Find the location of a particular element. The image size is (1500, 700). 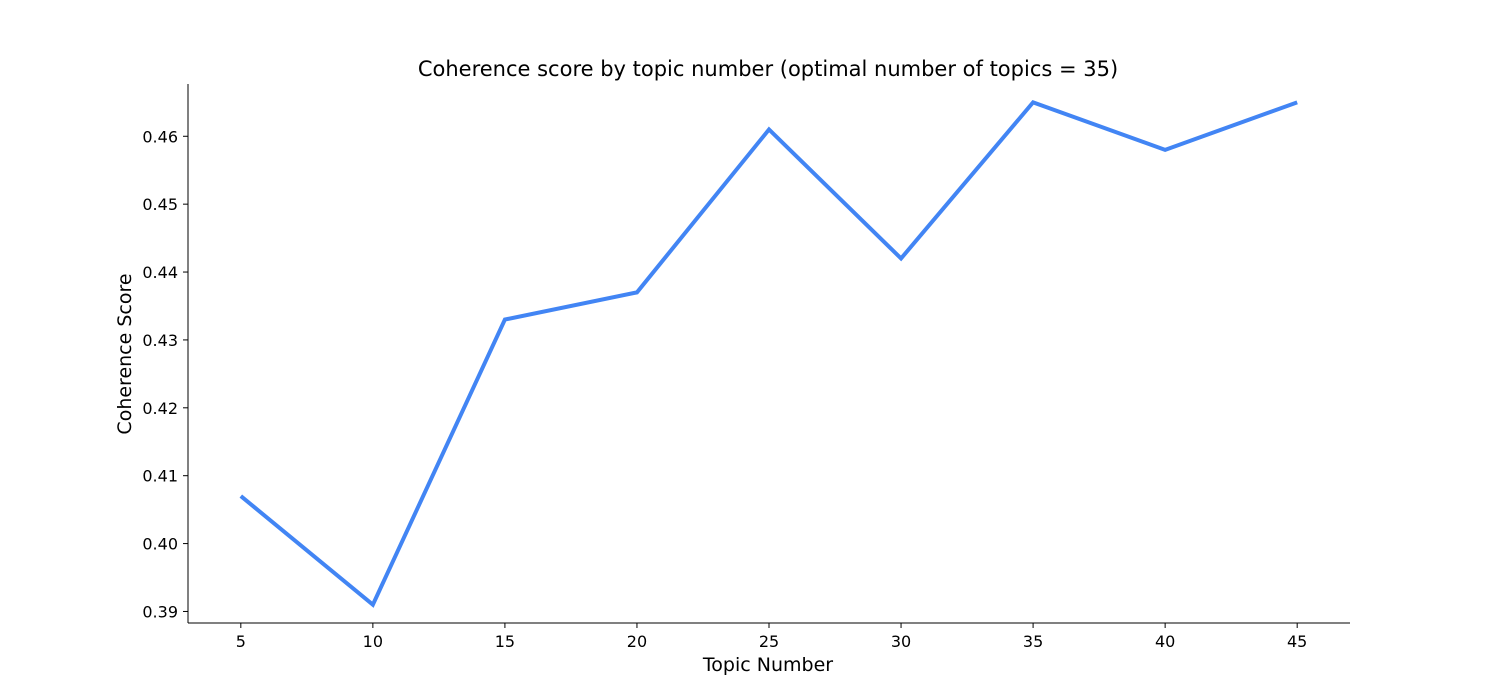

x-tick-label: 15 is located at coordinates (505, 641).